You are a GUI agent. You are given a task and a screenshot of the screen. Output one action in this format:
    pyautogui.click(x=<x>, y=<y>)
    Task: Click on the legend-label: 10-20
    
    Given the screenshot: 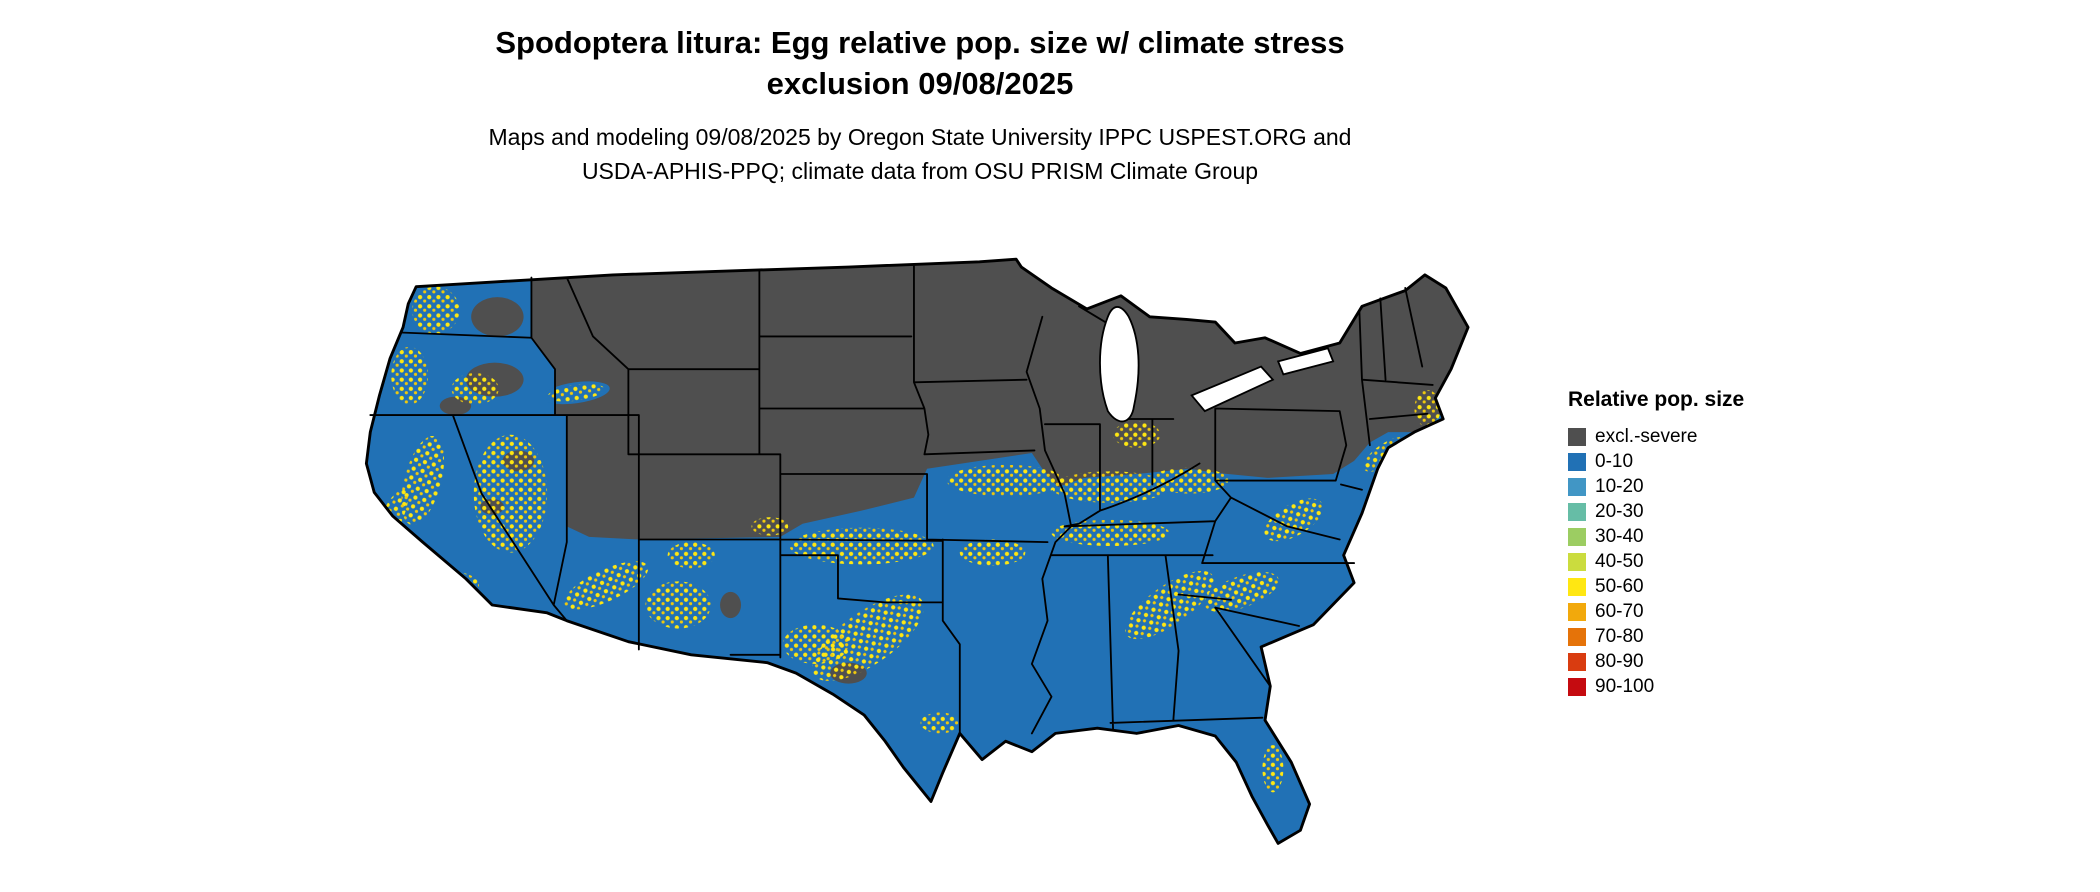 What is the action you would take?
    pyautogui.click(x=1619, y=486)
    